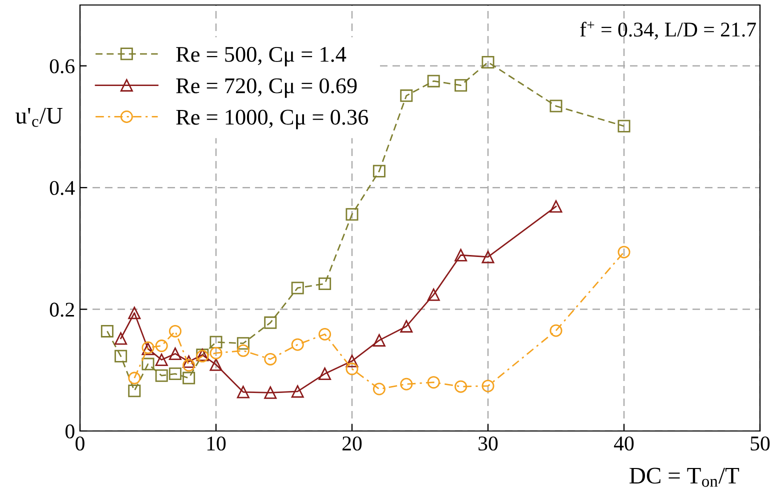  I want to click on x-tick-label: 50, so click(760, 443).